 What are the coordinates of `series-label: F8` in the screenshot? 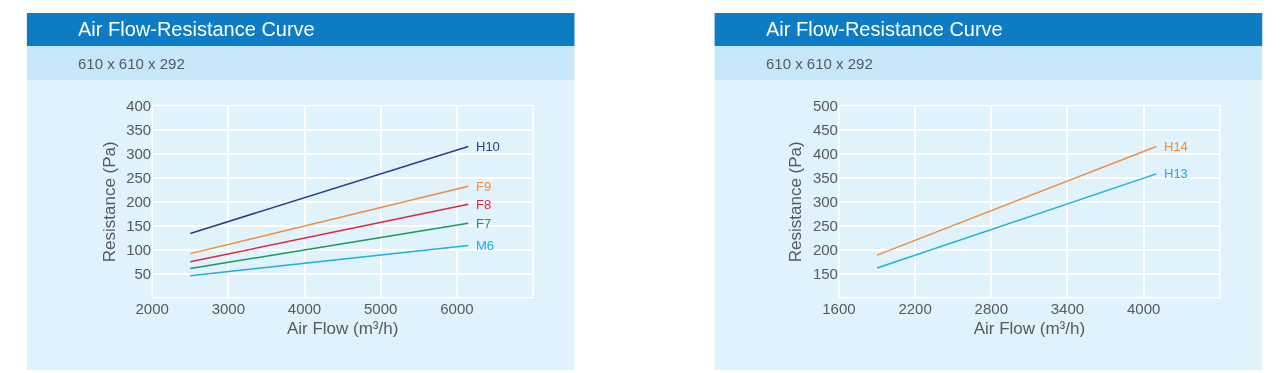 It's located at (484, 204).